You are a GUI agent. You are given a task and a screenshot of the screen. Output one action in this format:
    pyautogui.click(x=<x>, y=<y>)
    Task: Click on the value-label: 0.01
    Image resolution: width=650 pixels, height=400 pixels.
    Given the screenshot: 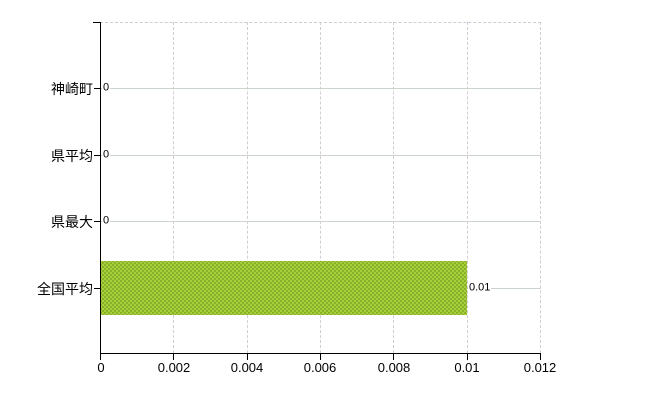 What is the action you would take?
    pyautogui.click(x=480, y=287)
    